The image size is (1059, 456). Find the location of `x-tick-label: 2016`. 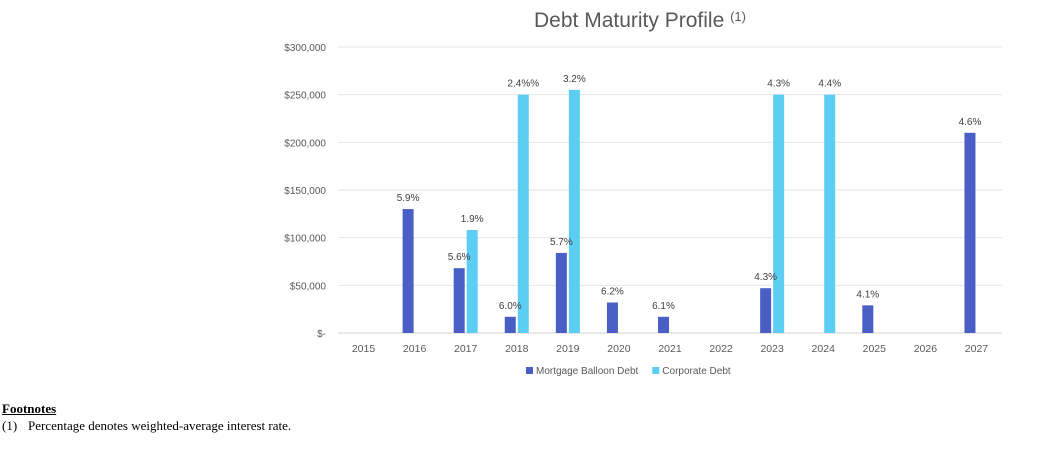

x-tick-label: 2016 is located at coordinates (415, 349).